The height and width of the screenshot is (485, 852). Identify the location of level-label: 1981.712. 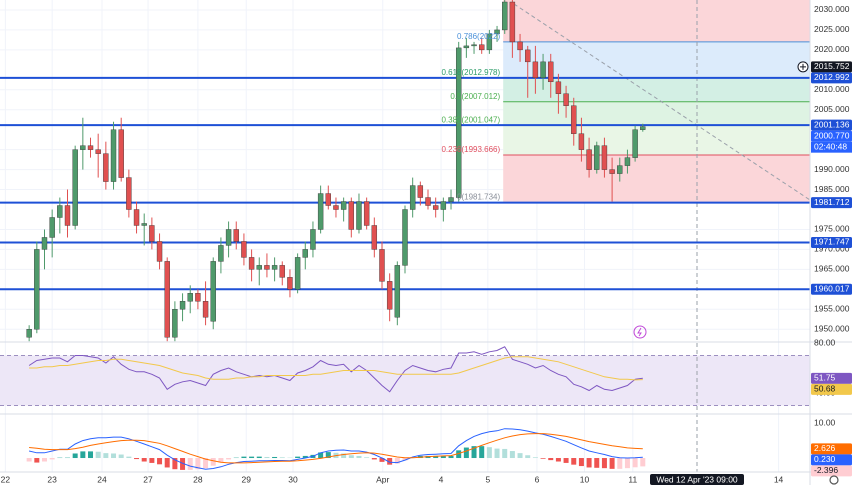
(832, 202).